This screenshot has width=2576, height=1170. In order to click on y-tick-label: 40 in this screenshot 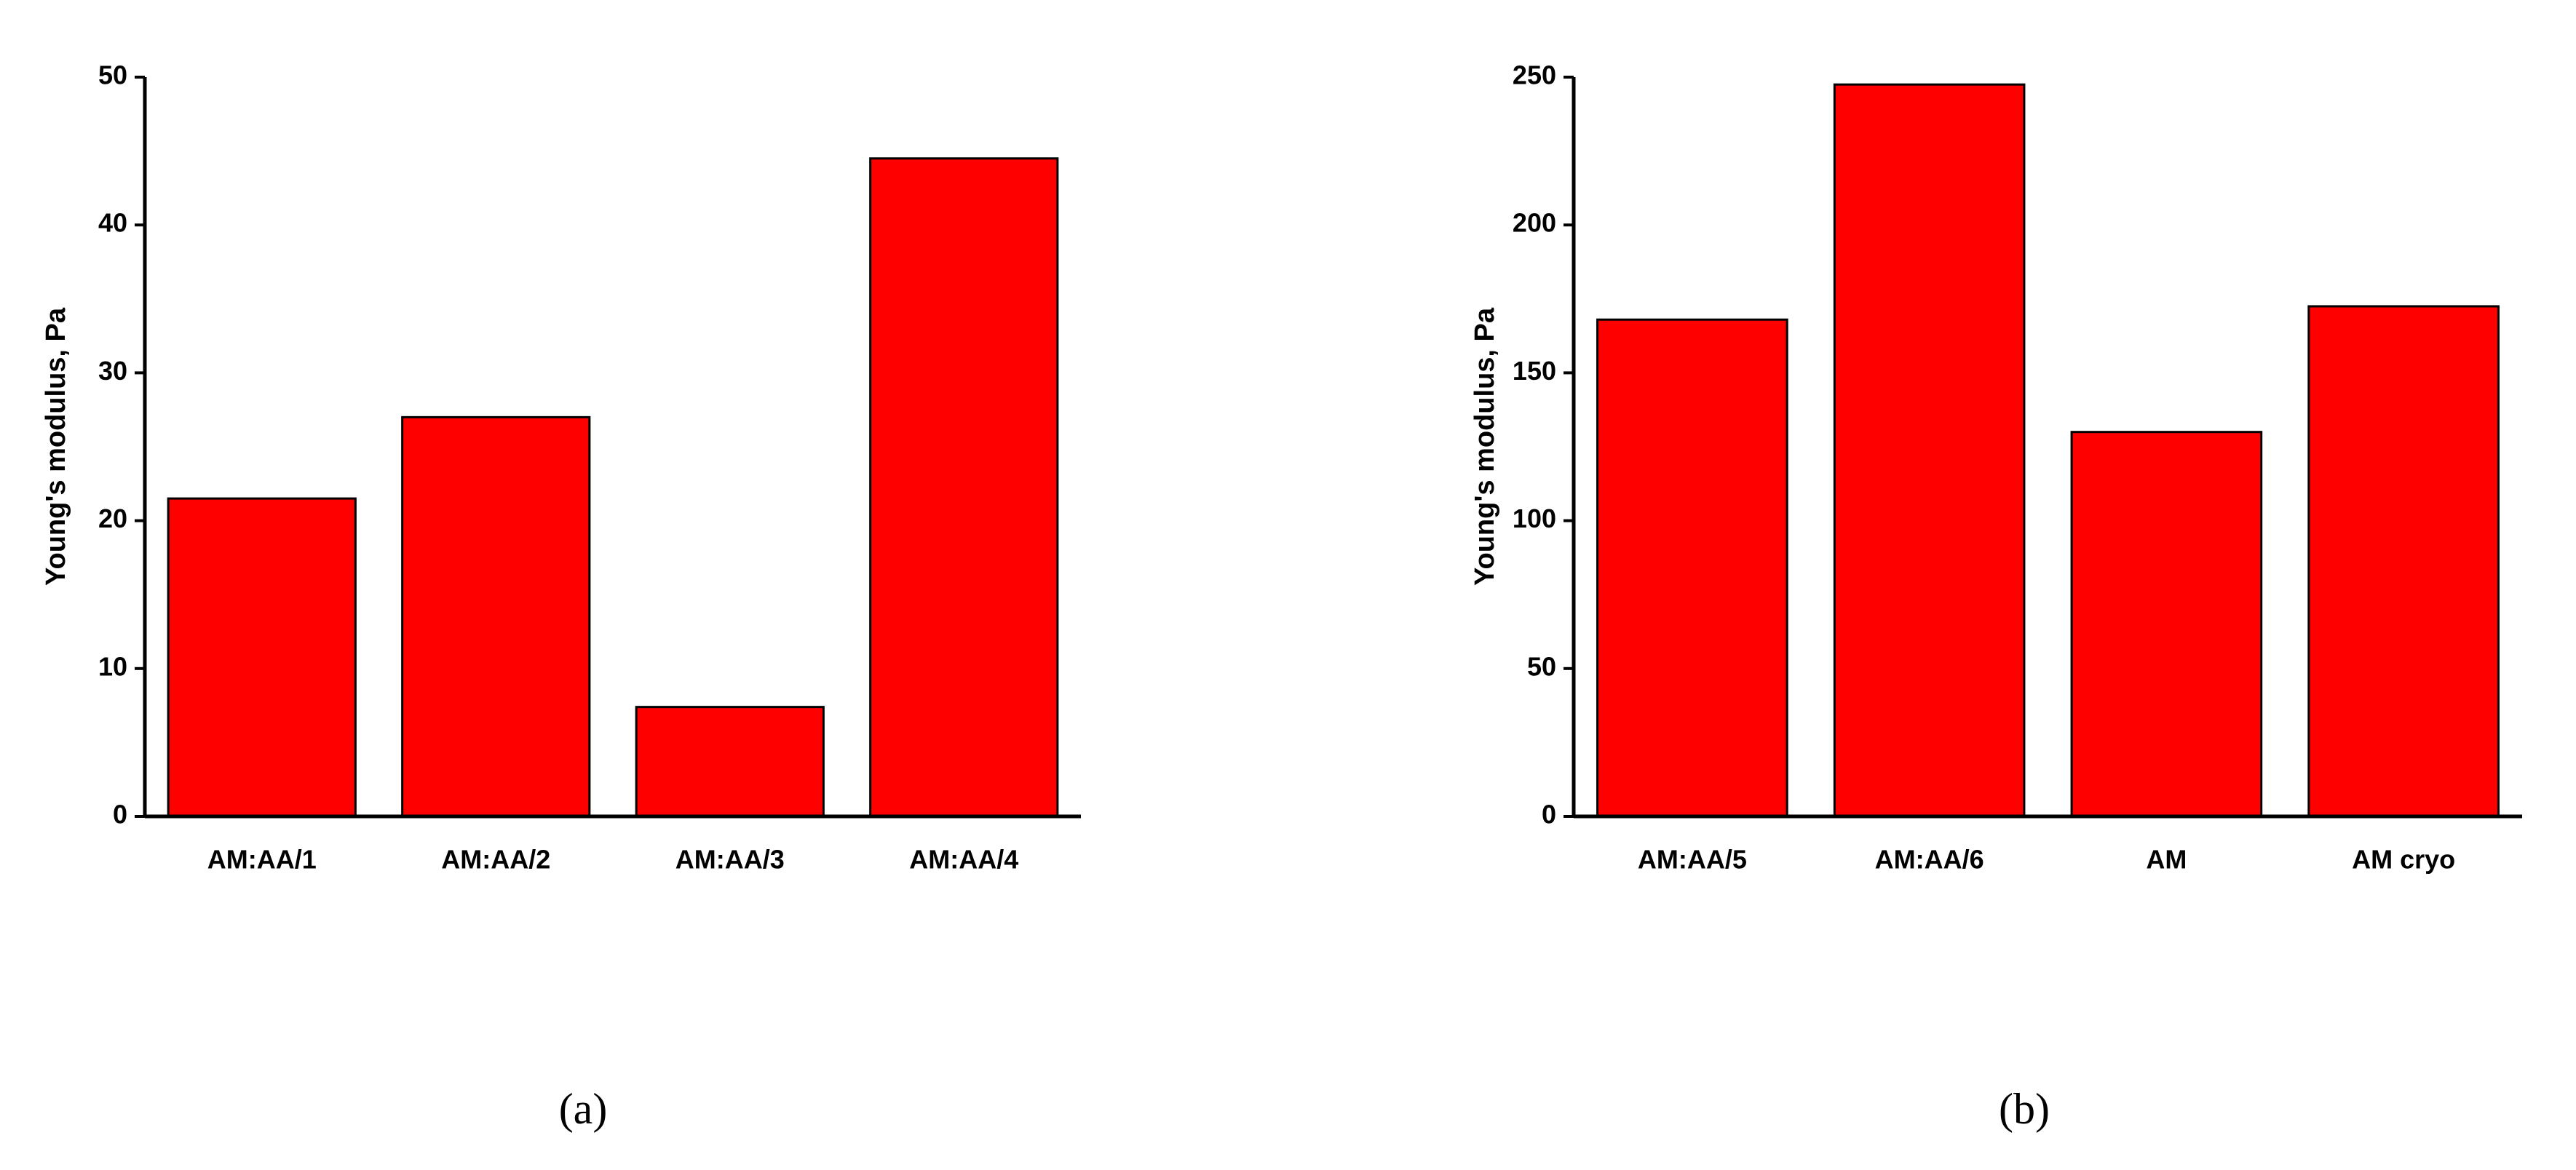, I will do `click(112, 223)`.